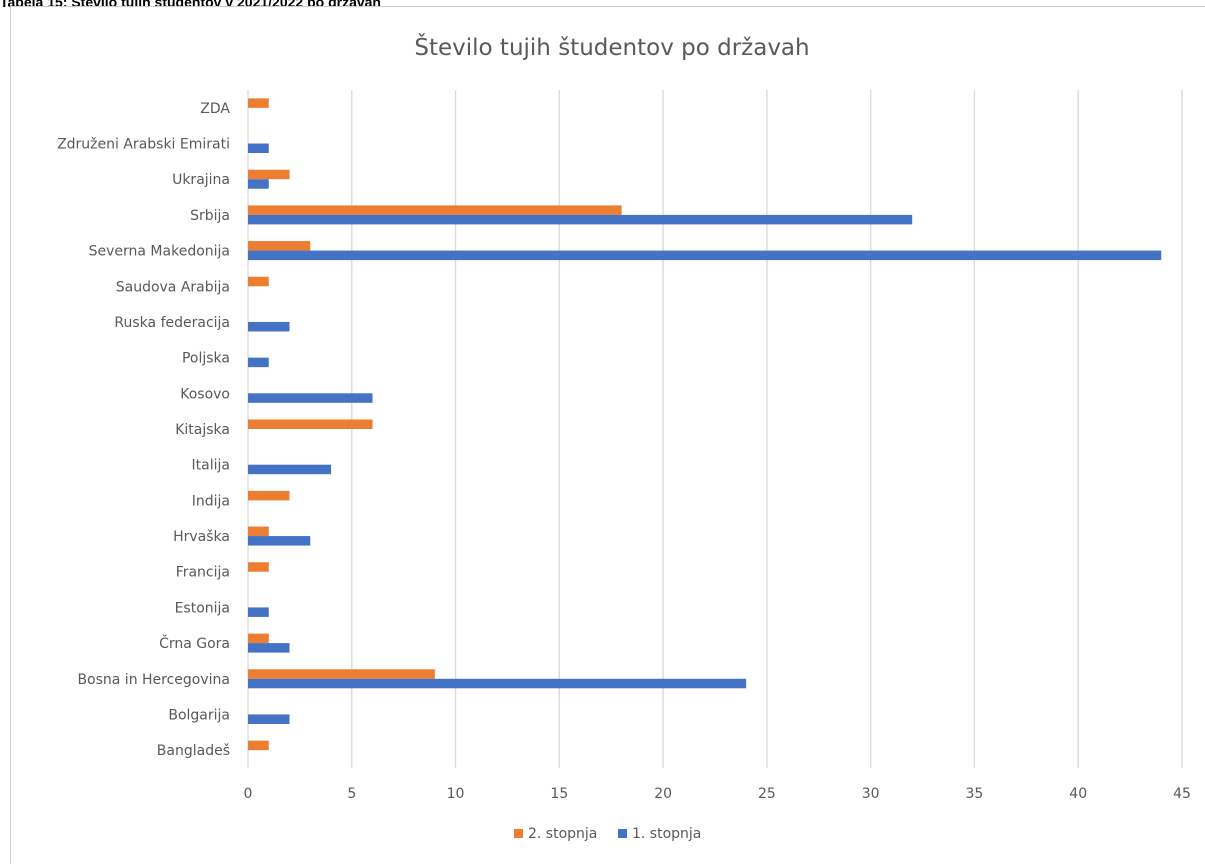  What do you see at coordinates (215, 109) in the screenshot?
I see `category-label: ZDA` at bounding box center [215, 109].